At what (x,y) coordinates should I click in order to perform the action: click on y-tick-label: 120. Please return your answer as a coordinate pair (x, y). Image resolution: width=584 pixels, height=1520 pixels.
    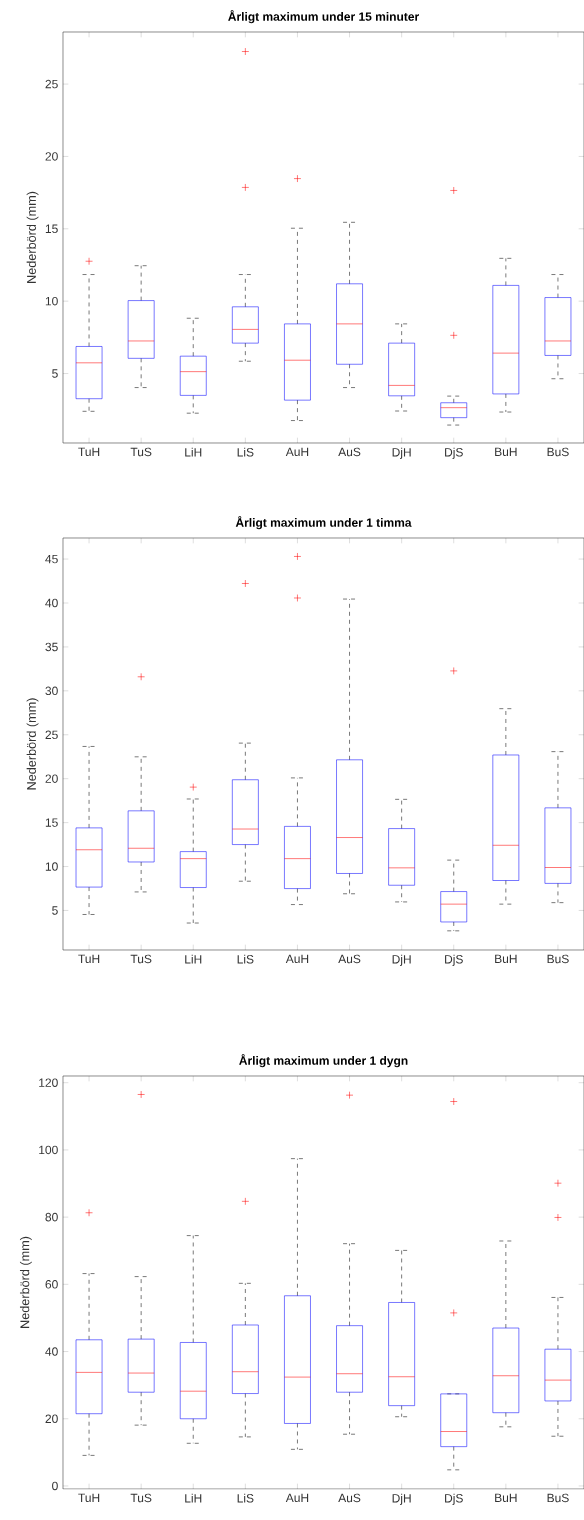
    Looking at the image, I should click on (48, 1082).